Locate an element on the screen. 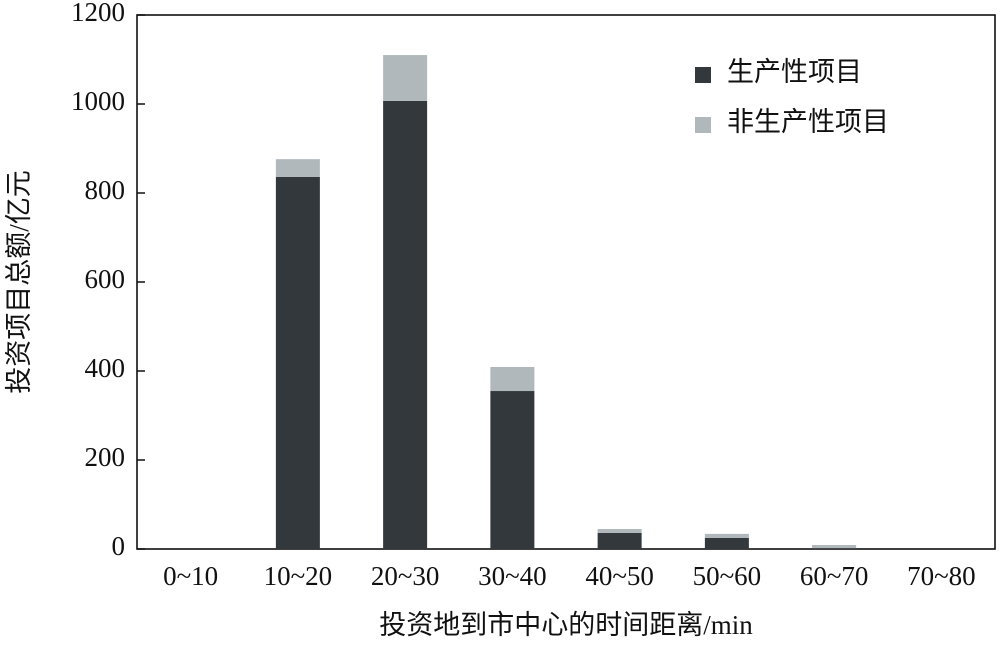  x-tick-label: 40~50 is located at coordinates (619, 576).